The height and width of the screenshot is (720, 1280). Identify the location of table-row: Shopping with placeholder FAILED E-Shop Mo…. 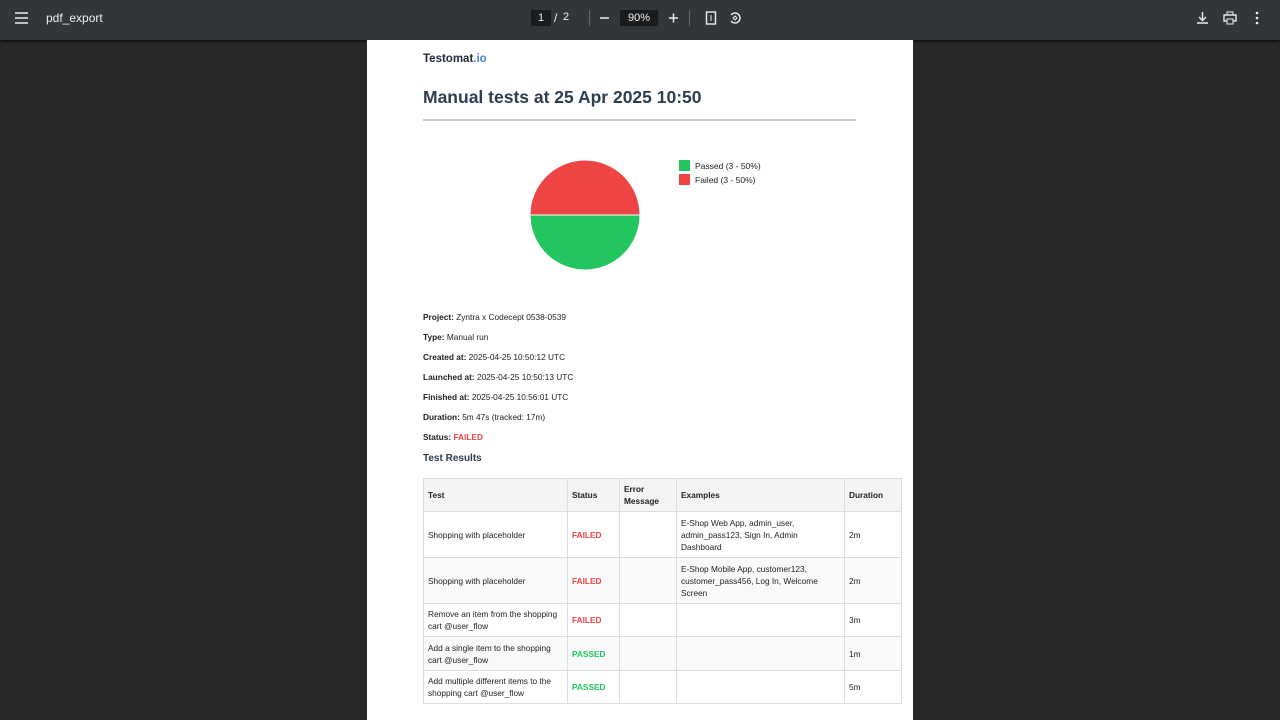
(662, 580).